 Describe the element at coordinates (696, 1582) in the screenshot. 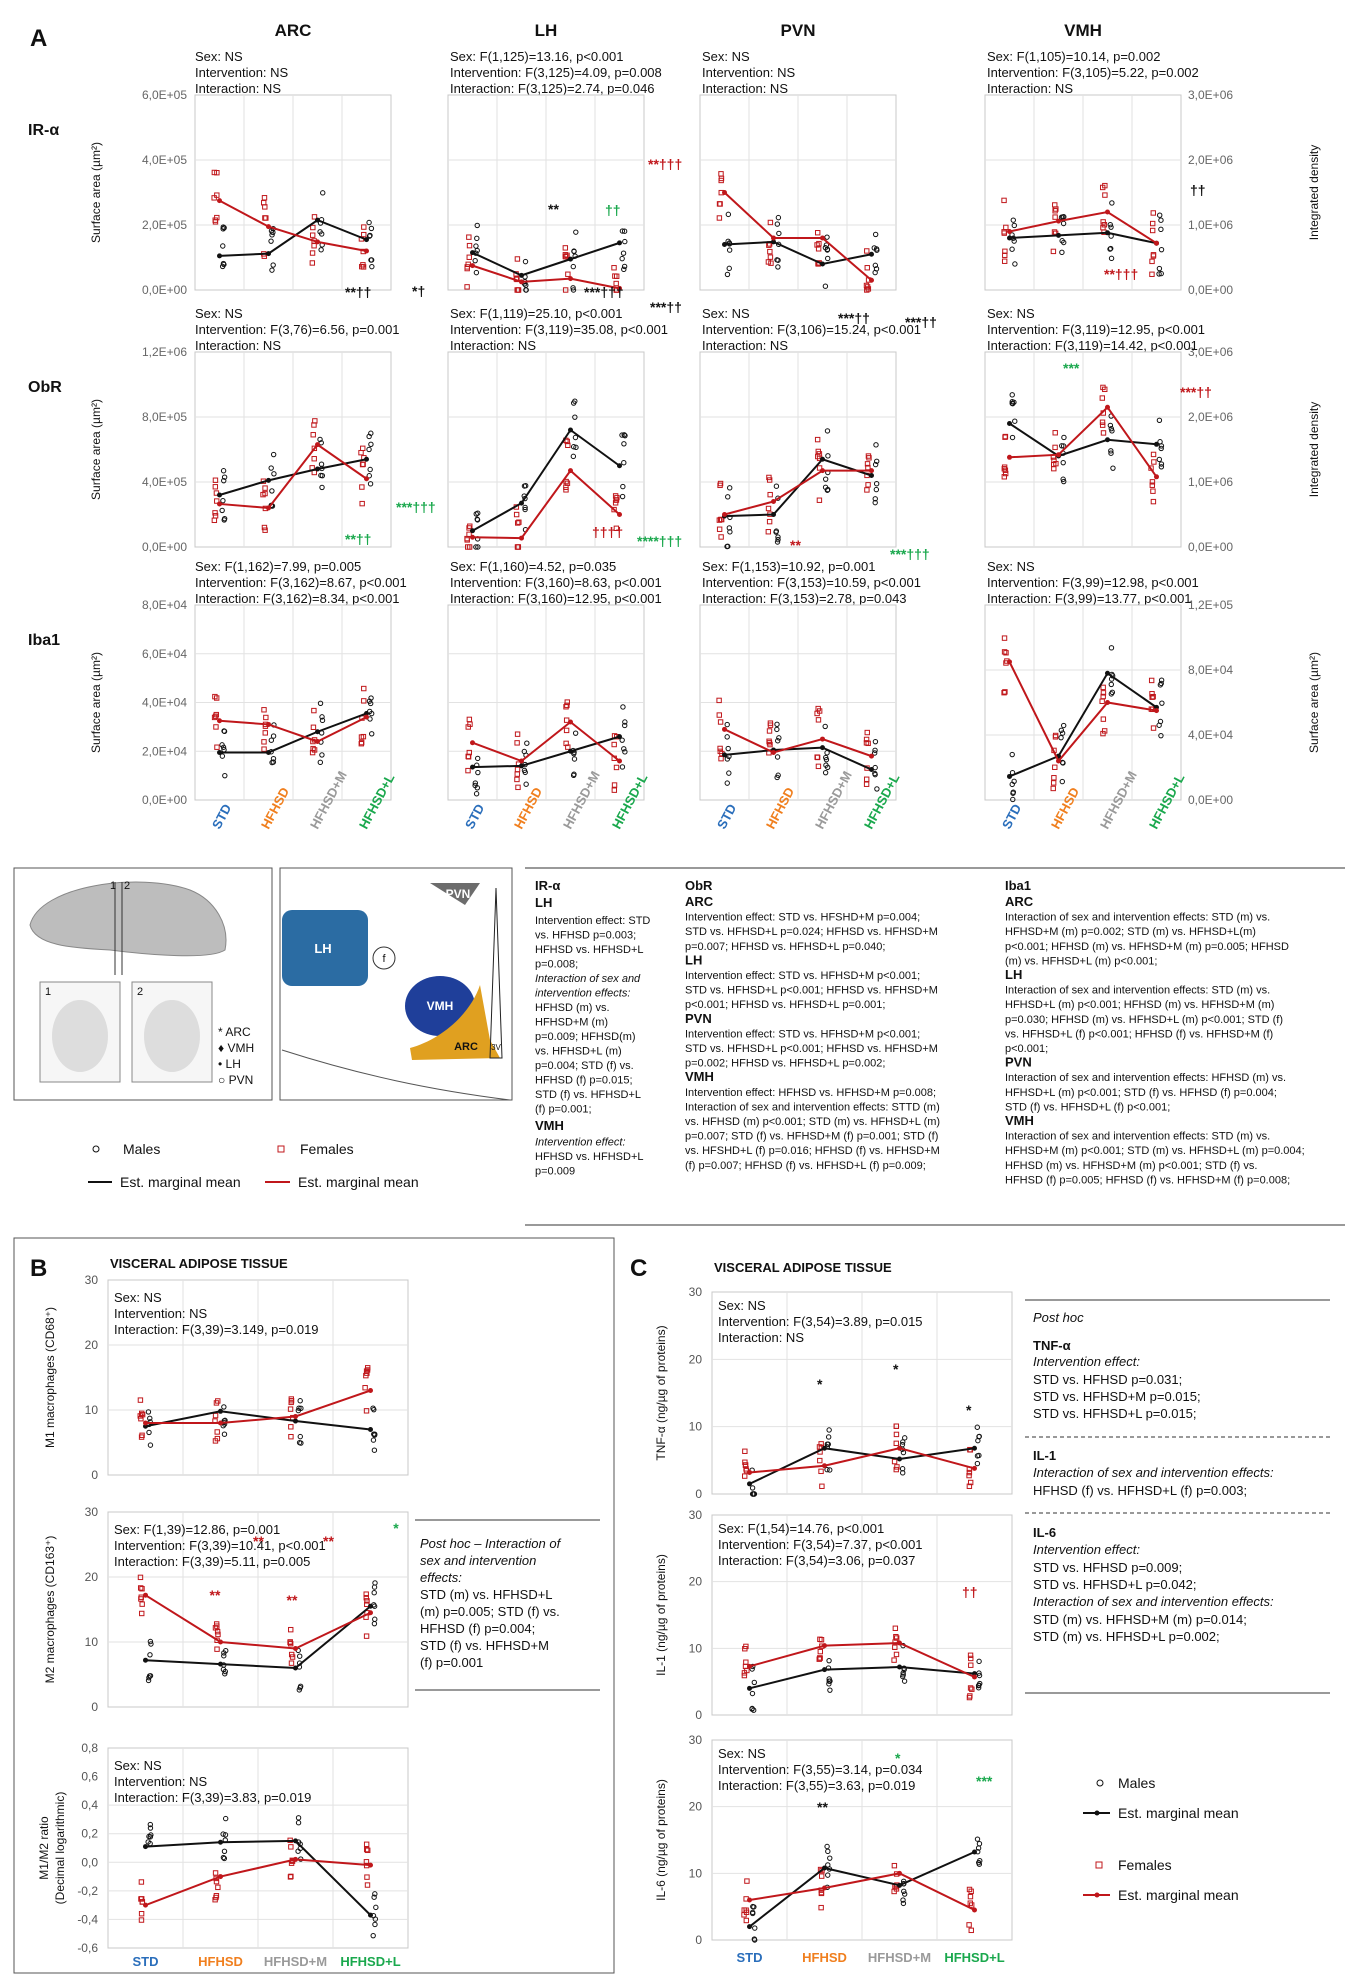

I see `y-tick: 20` at that location.